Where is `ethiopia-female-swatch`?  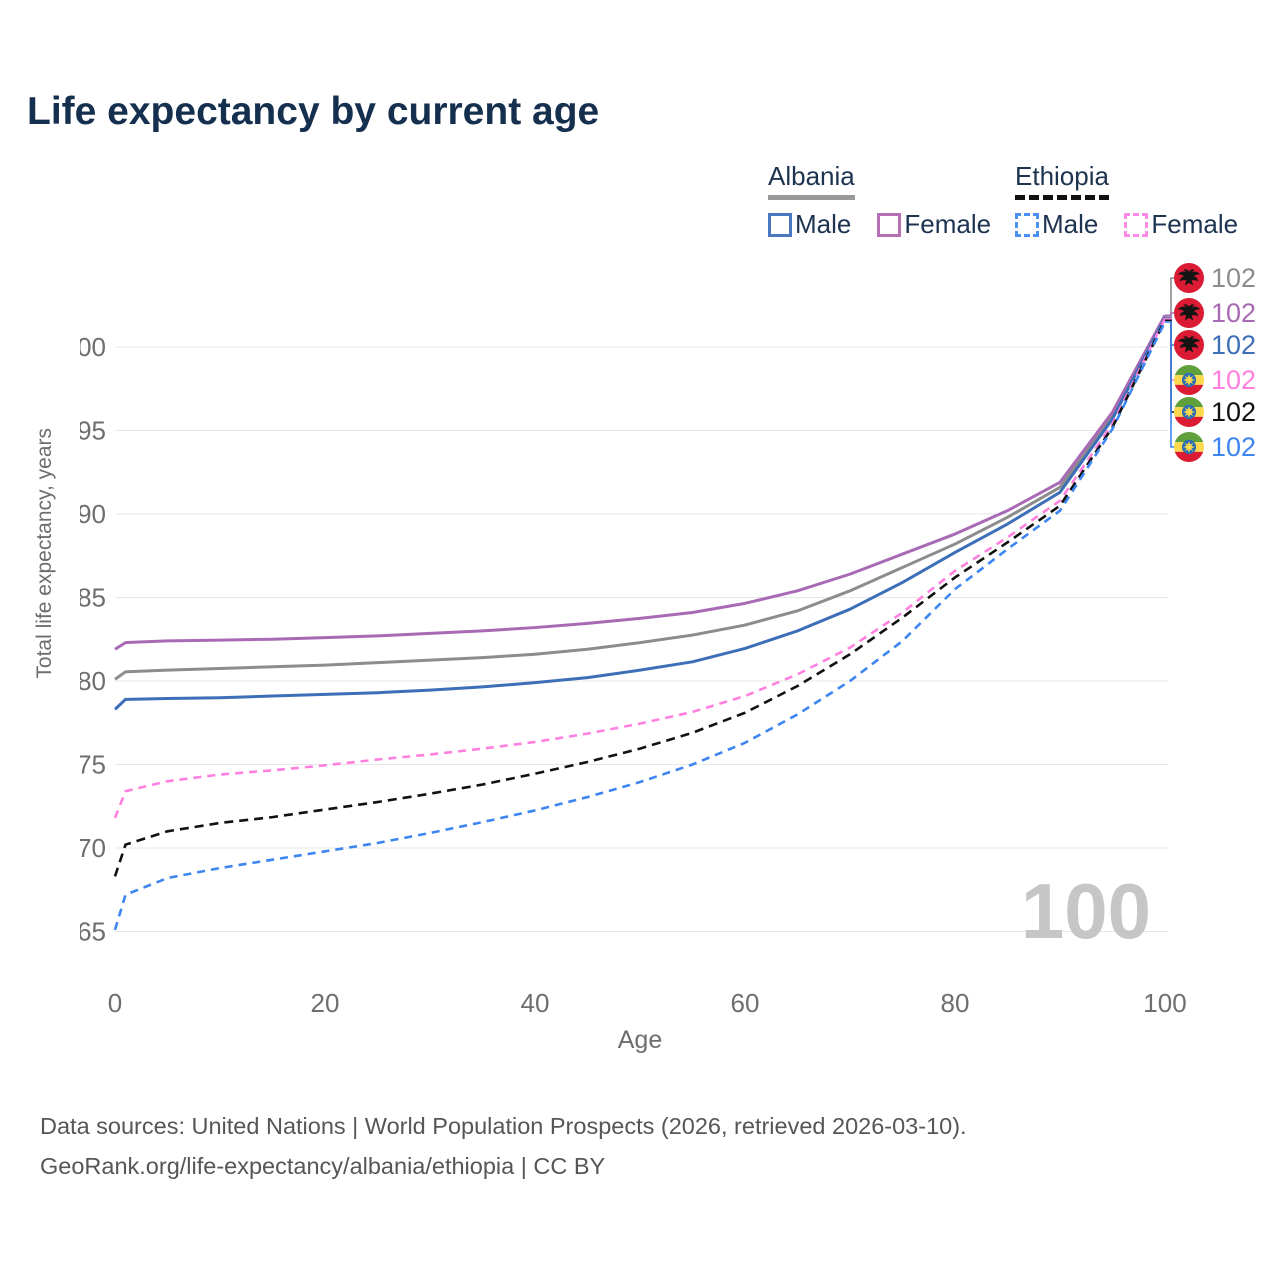 ethiopia-female-swatch is located at coordinates (1136, 224).